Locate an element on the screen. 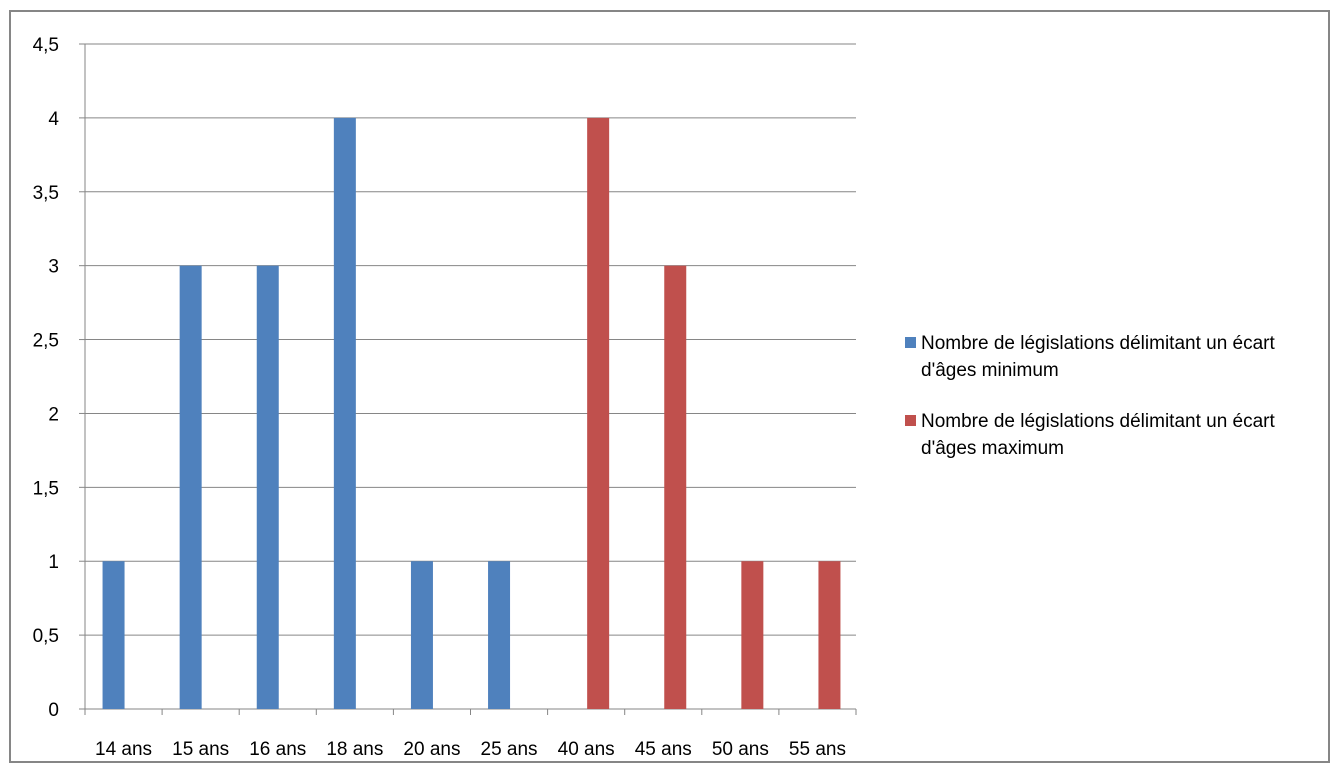 This screenshot has width=1336, height=769. y-tick-label: 0 is located at coordinates (53, 710).